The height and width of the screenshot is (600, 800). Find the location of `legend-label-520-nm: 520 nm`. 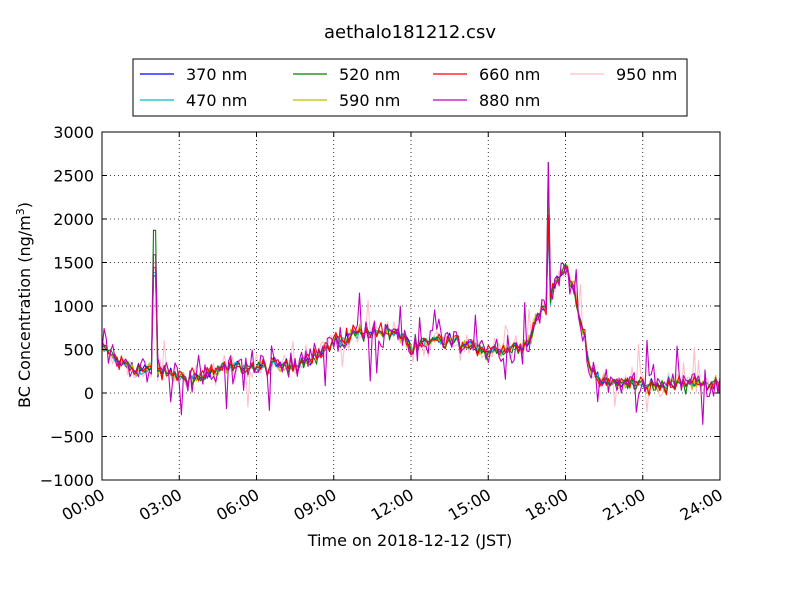

legend-label-520-nm: 520 nm is located at coordinates (369, 74).